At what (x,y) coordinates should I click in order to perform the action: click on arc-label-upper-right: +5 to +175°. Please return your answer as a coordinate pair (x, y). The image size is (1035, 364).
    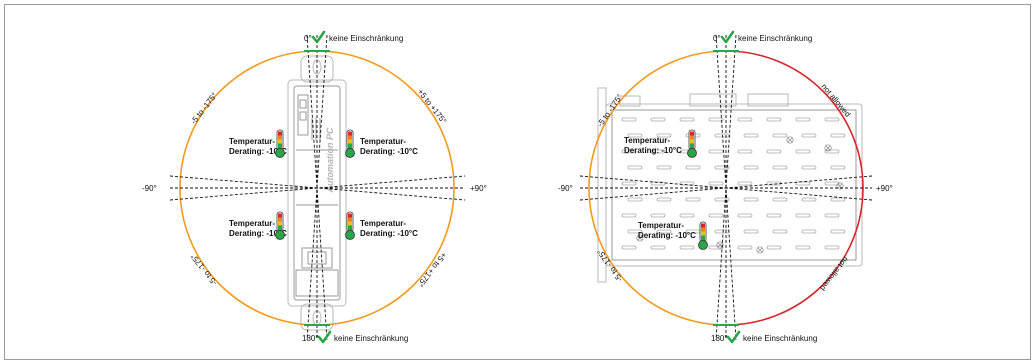
    Looking at the image, I should click on (432, 106).